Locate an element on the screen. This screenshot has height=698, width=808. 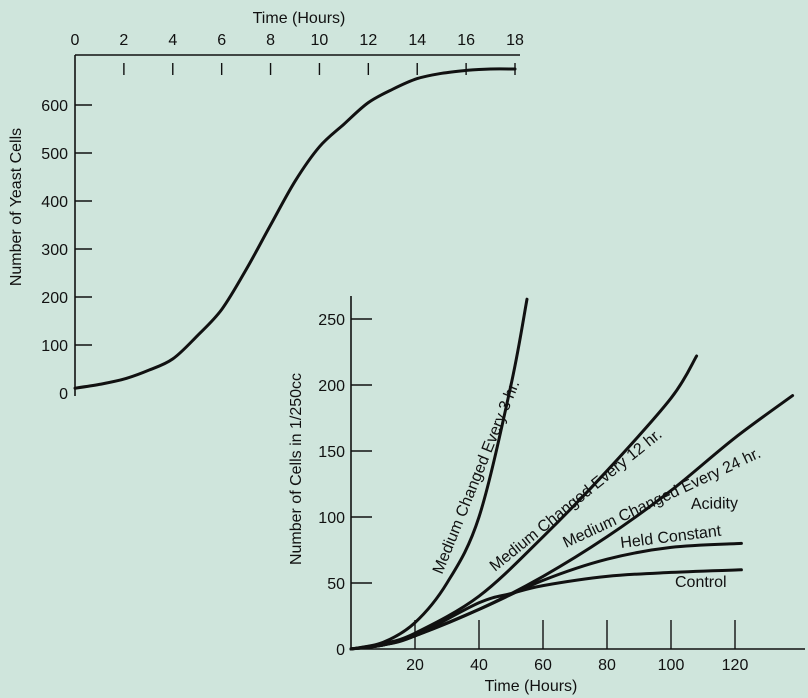
chart1-x-tick-label: 18 is located at coordinates (515, 40).